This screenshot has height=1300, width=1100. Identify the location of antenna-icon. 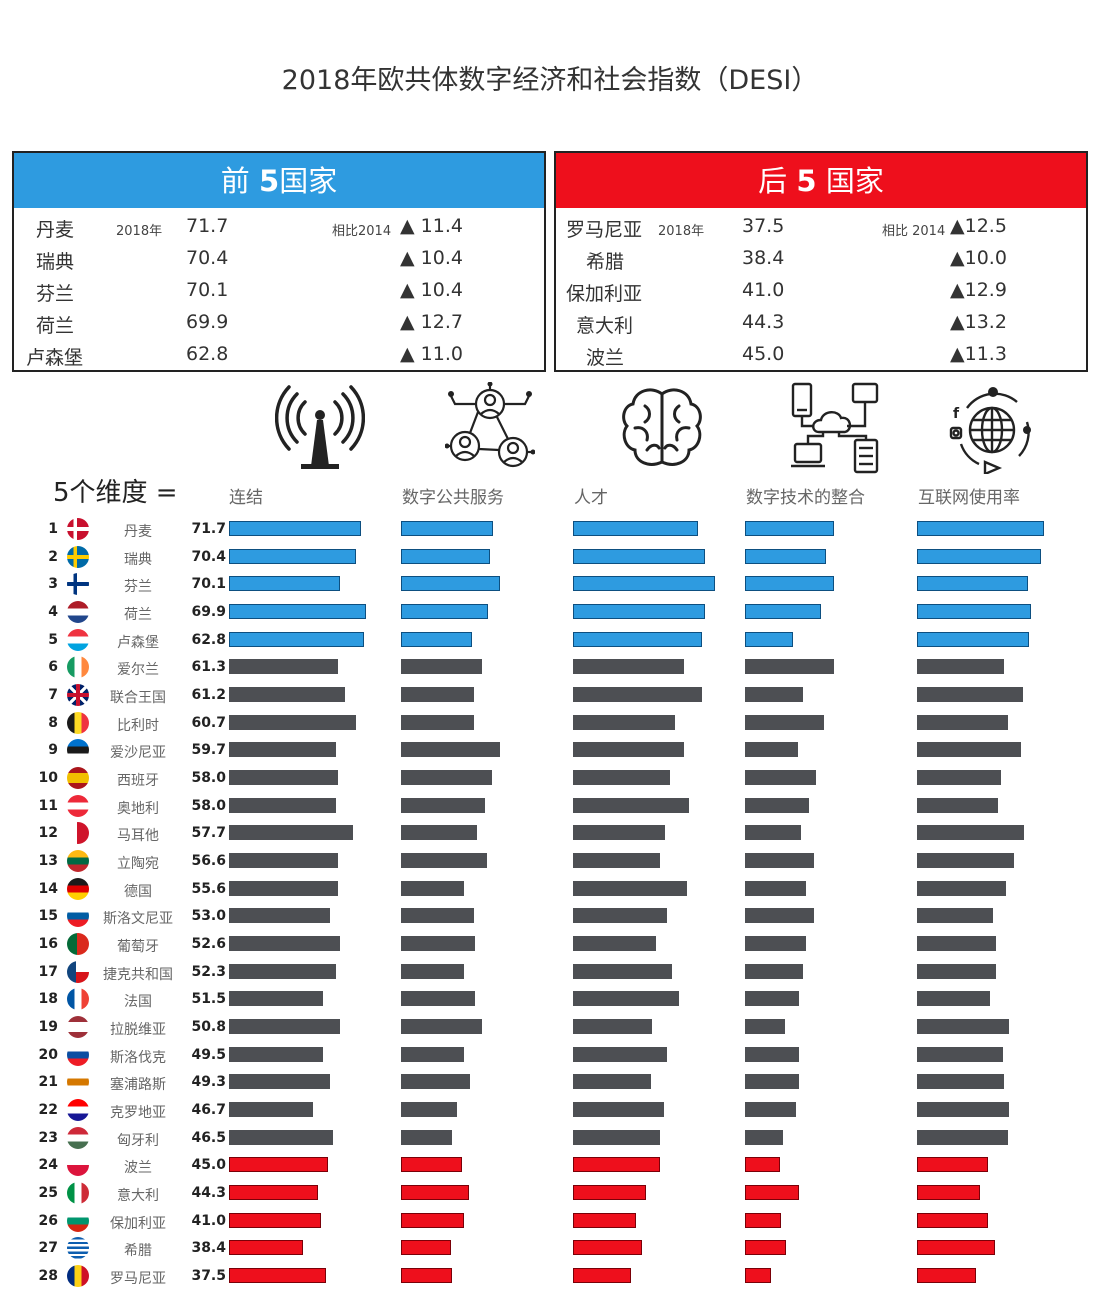
(320, 427).